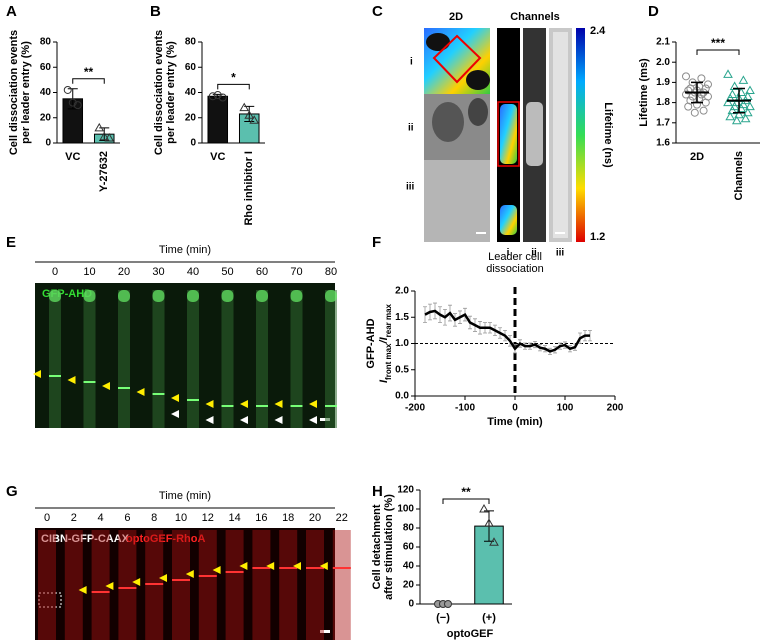 This screenshot has width=780, height=642. I want to click on bar, so click(218, 119).